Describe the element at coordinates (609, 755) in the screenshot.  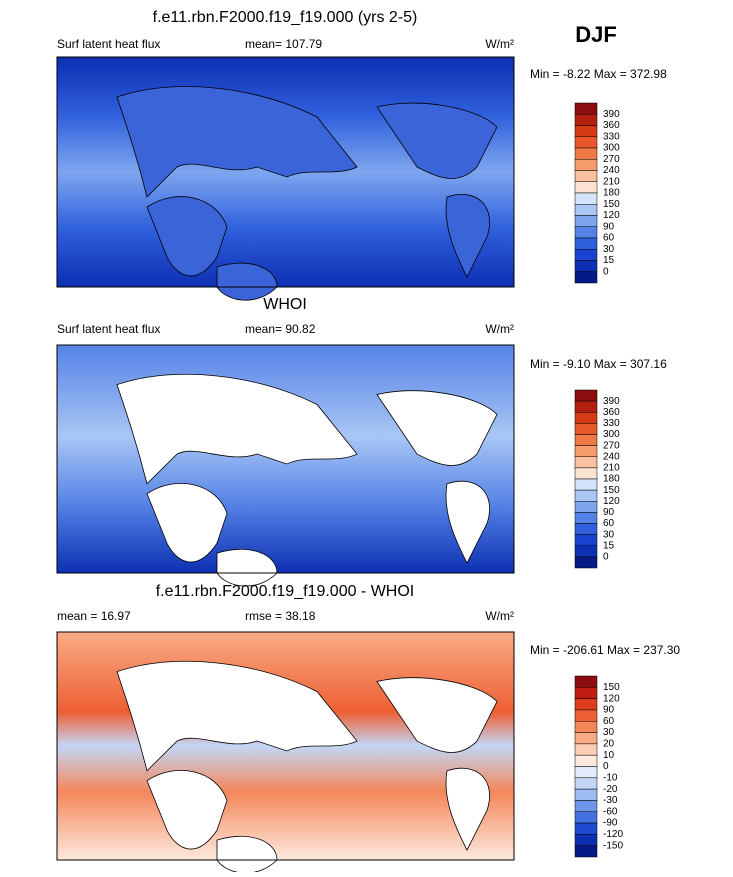
I see `colorbar-label: 10` at that location.